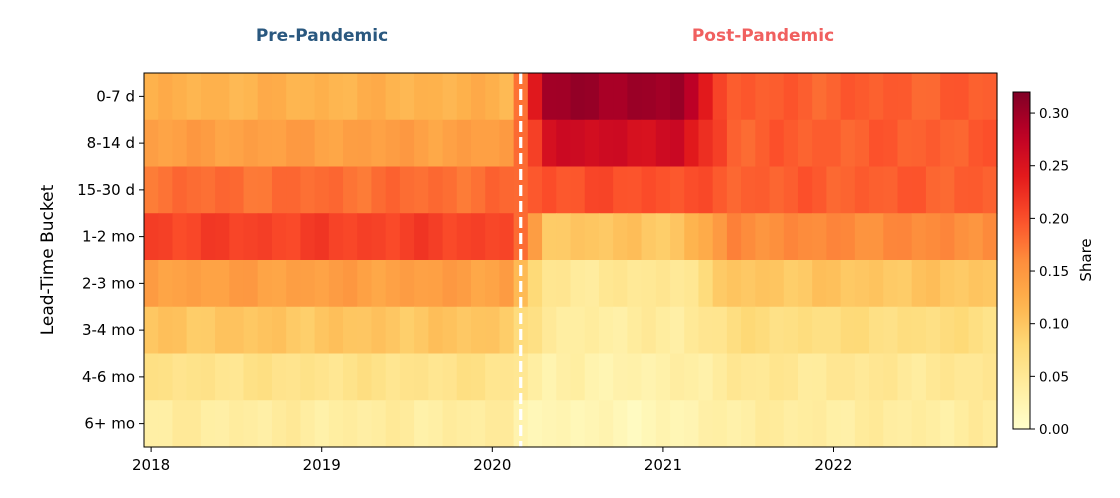  Describe the element at coordinates (108, 330) in the screenshot. I see `y-tick-label: 3-4 mo` at that location.